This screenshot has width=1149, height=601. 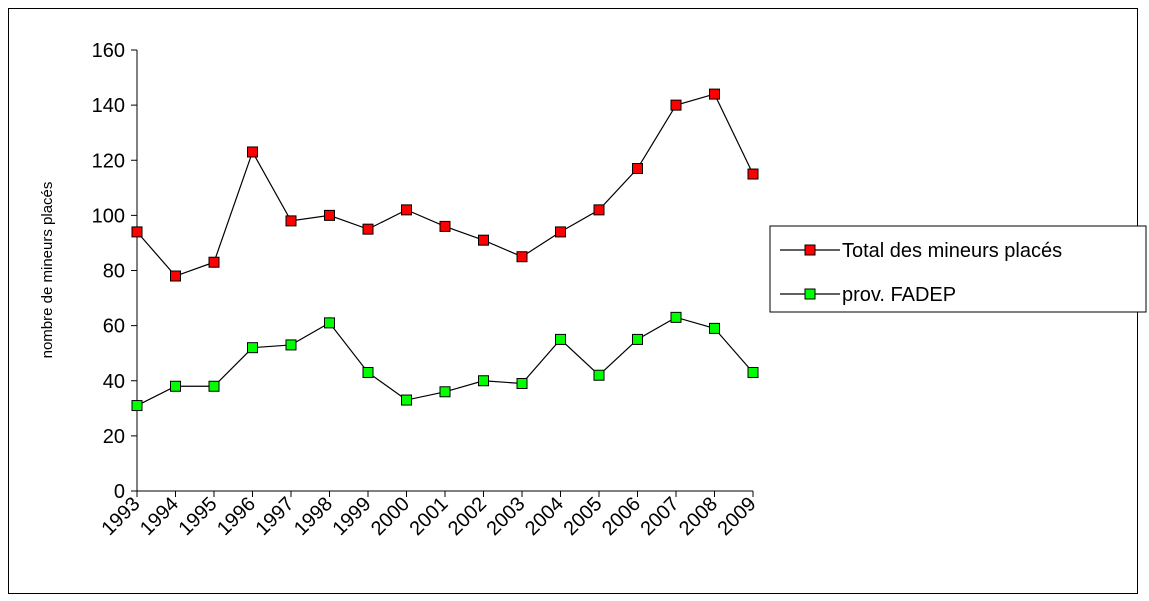 I want to click on legend-label: prov. FADEP, so click(x=899, y=295).